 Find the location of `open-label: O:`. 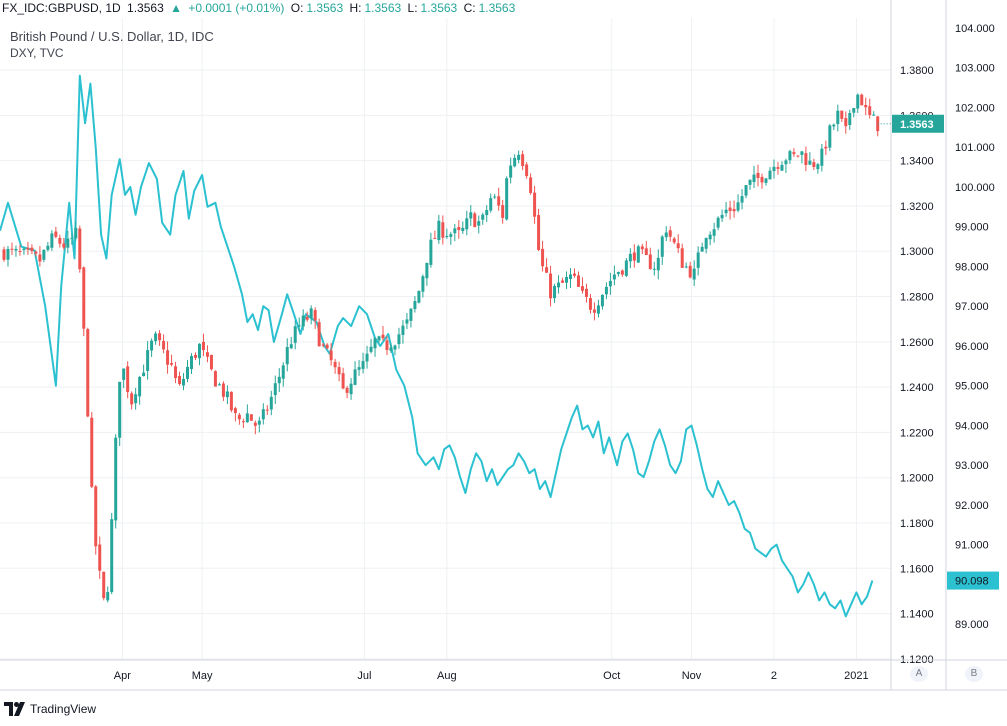

open-label: O: is located at coordinates (297, 8).